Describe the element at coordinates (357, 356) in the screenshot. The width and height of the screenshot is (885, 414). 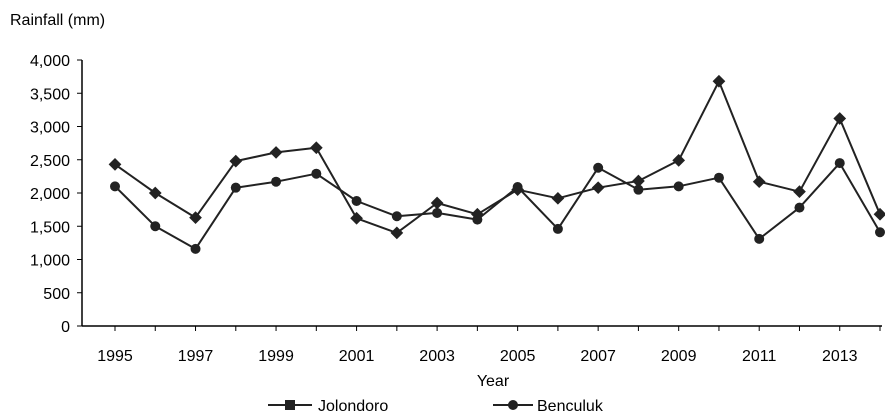
I see `x-tick-label: 2001` at that location.